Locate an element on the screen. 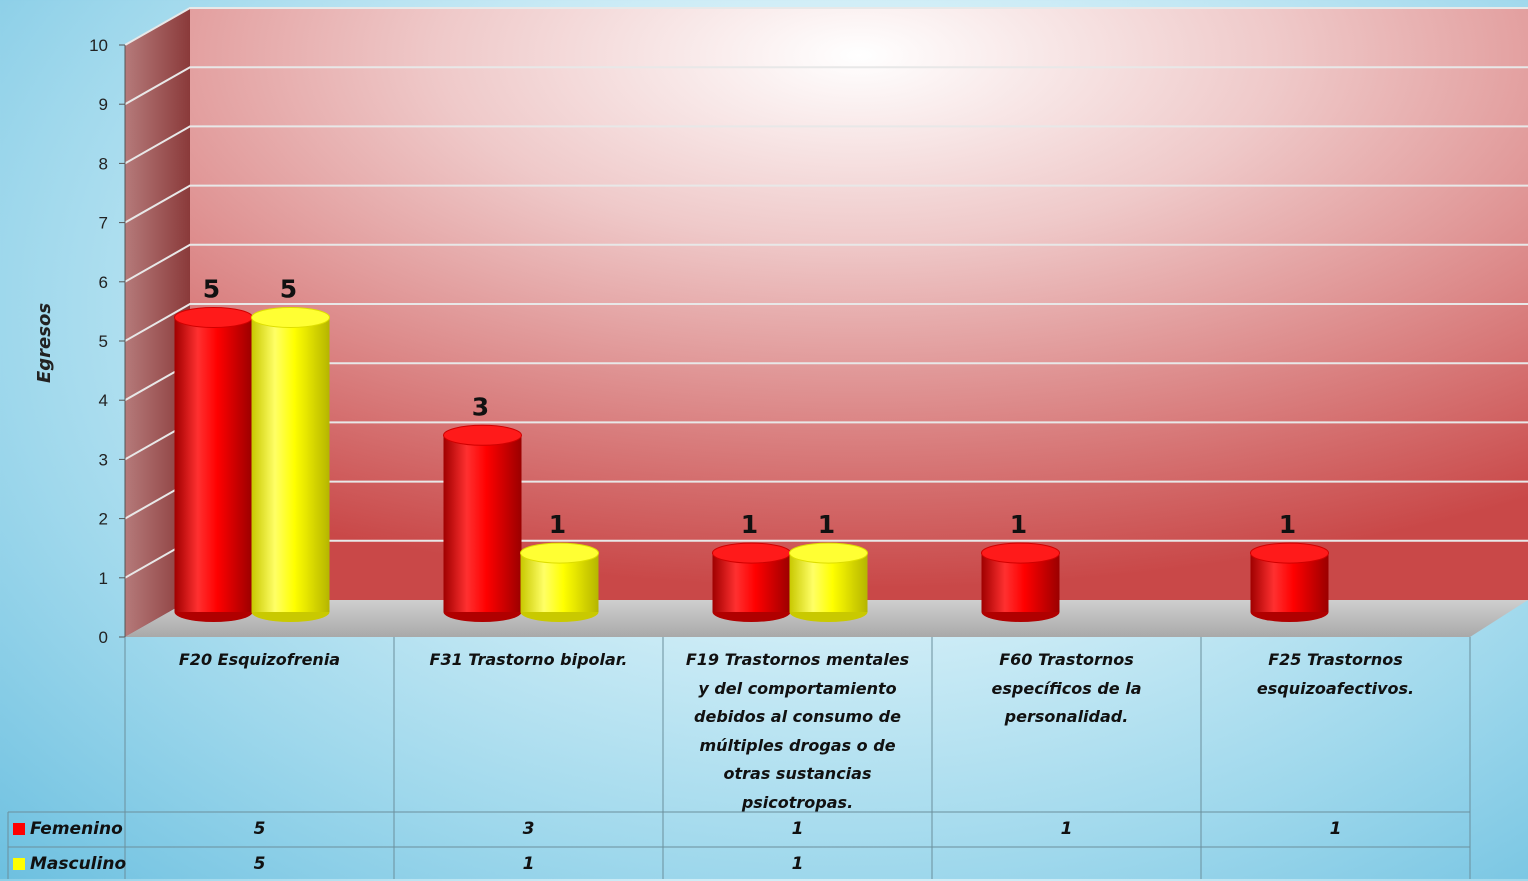 The height and width of the screenshot is (881, 1528). legend-label-femenino: Femenino is located at coordinates (76, 829).